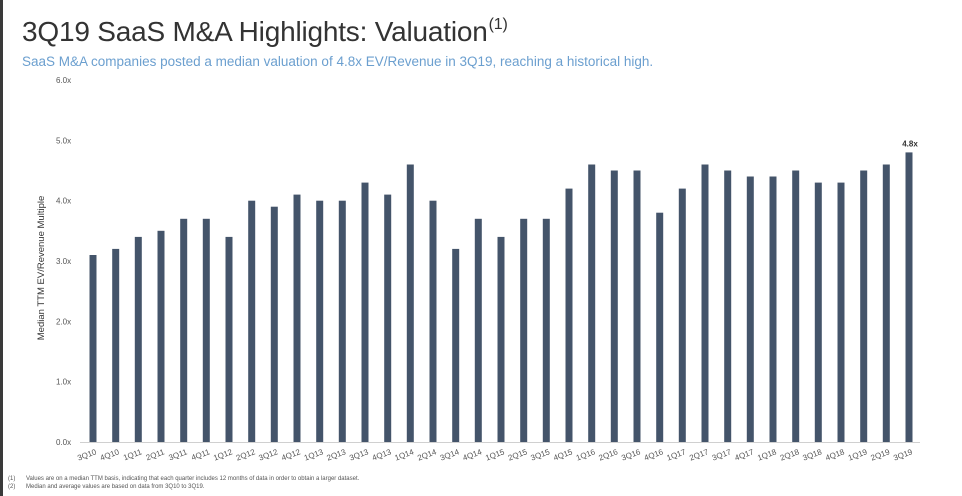  What do you see at coordinates (63, 80) in the screenshot?
I see `y-tick-label: 6.0x` at bounding box center [63, 80].